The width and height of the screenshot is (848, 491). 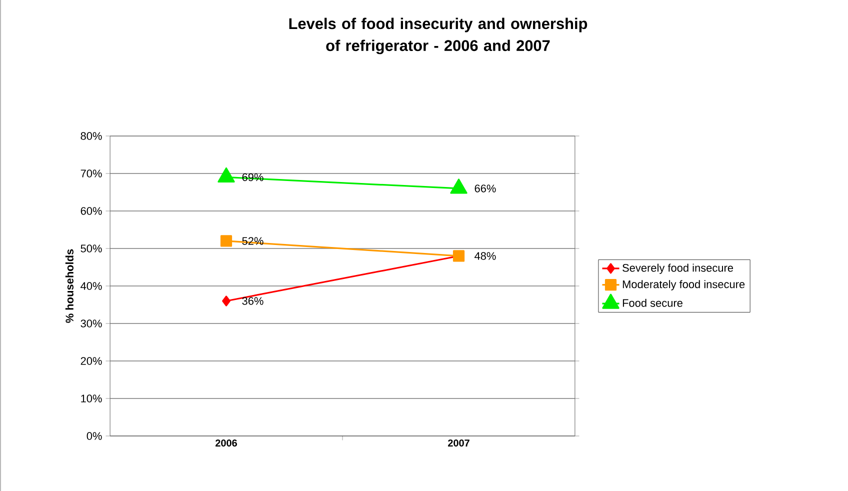 What do you see at coordinates (253, 301) in the screenshot?
I see `data-label: 36%` at bounding box center [253, 301].